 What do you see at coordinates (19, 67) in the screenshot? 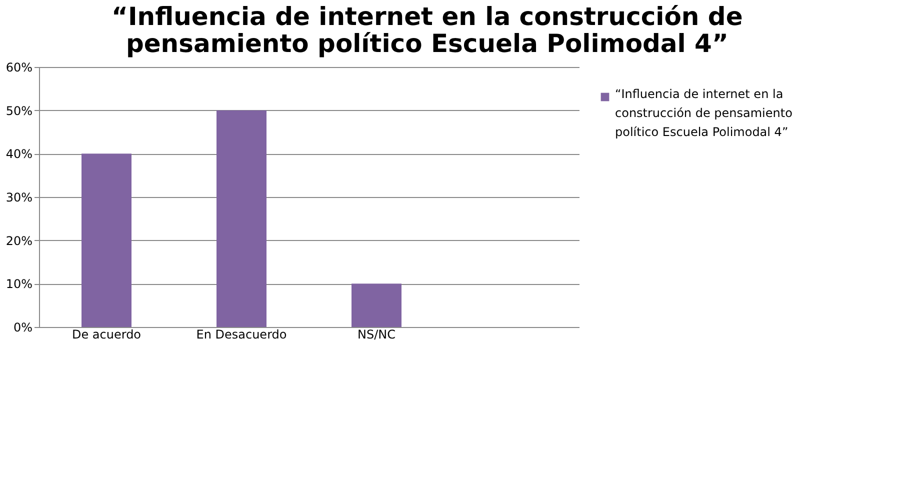
I see `y-tick-label: 60%` at bounding box center [19, 67].